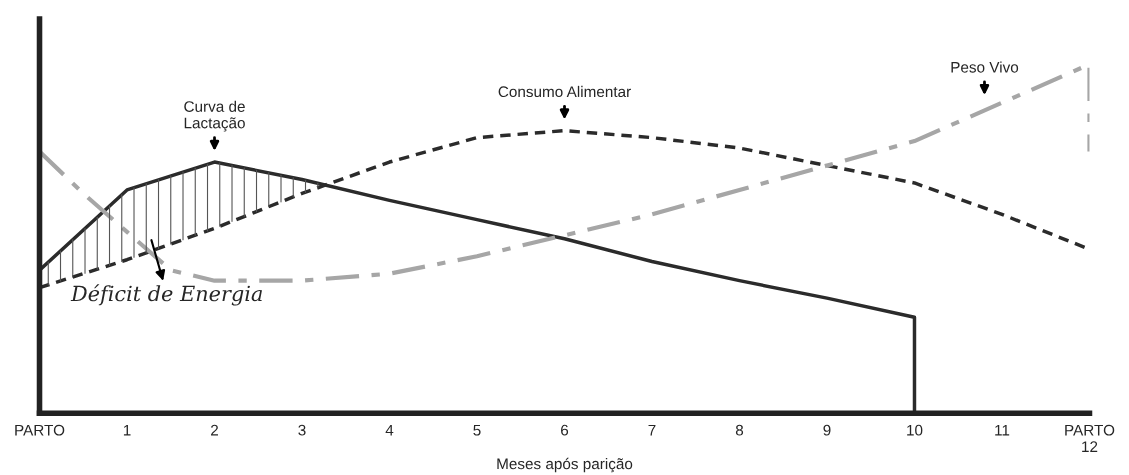 Image resolution: width=1129 pixels, height=475 pixels. I want to click on annotation: Déficit de Energia, so click(166, 295).